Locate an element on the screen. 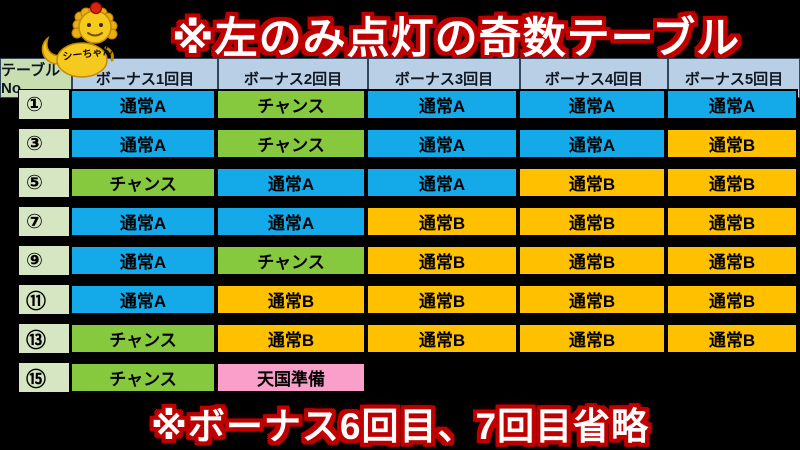  table-row: ③ 通常A チャンス 通常A 通常A 通常B is located at coordinates (409, 143).